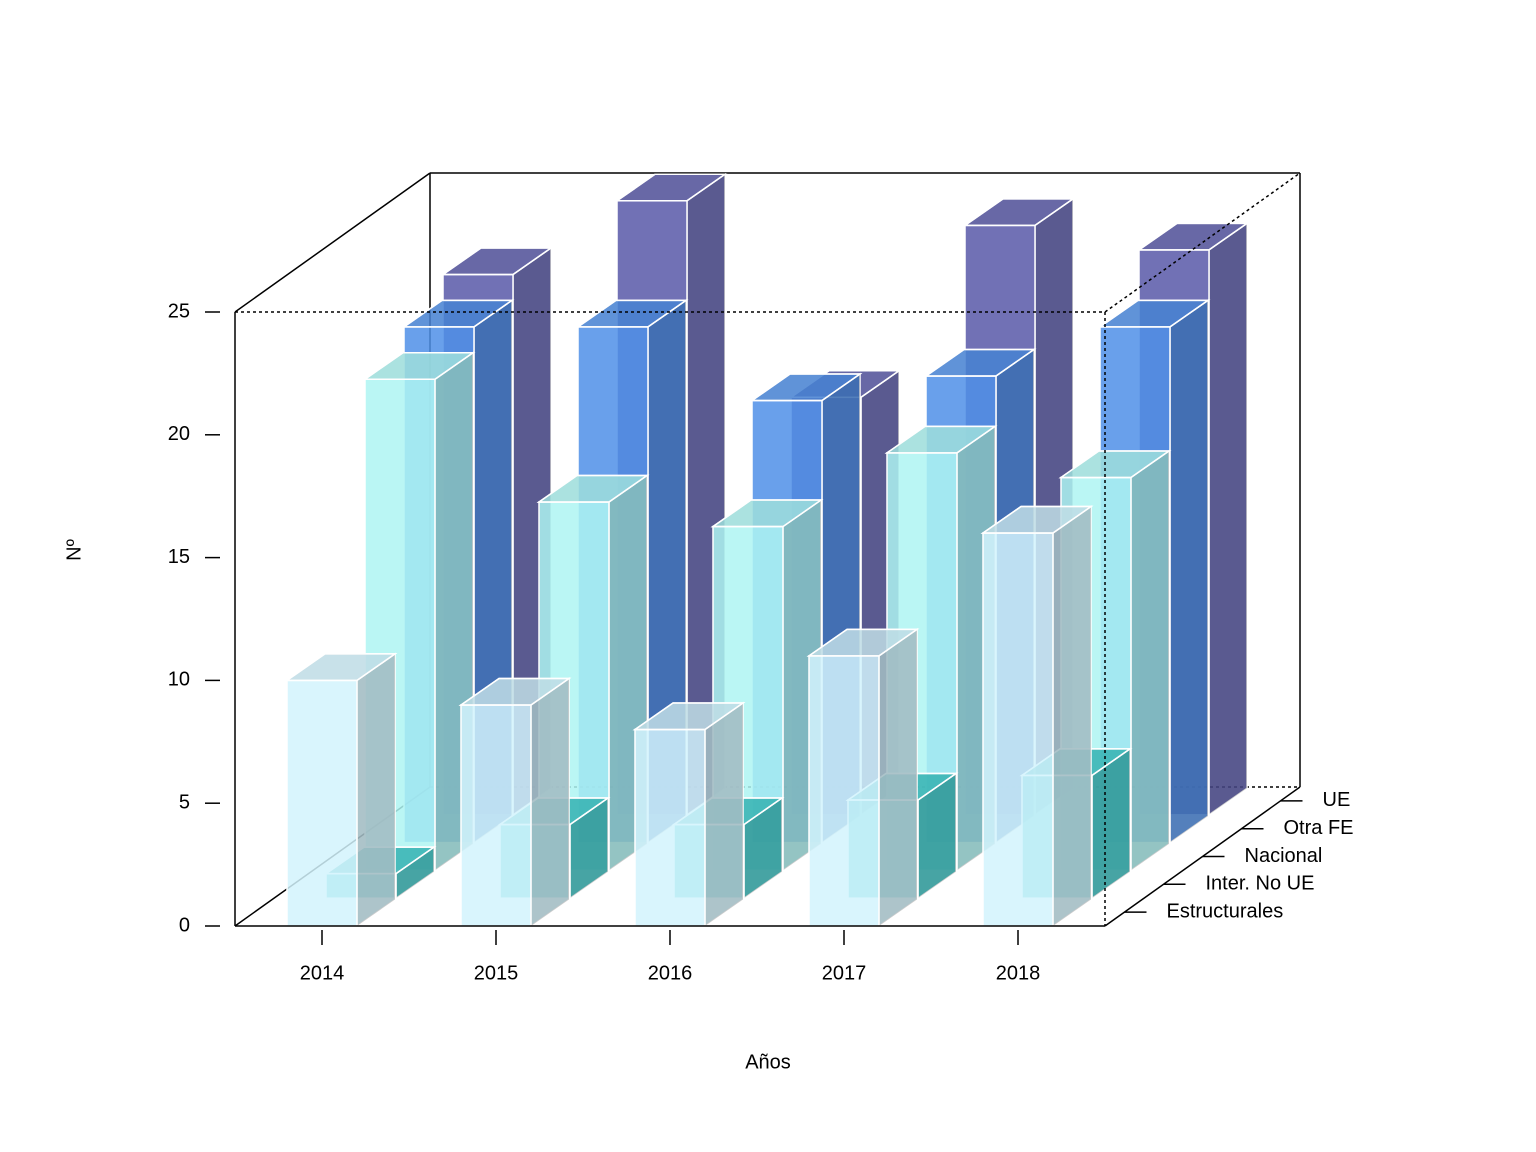  I want to click on x-tick-label: 2014, so click(322, 973).